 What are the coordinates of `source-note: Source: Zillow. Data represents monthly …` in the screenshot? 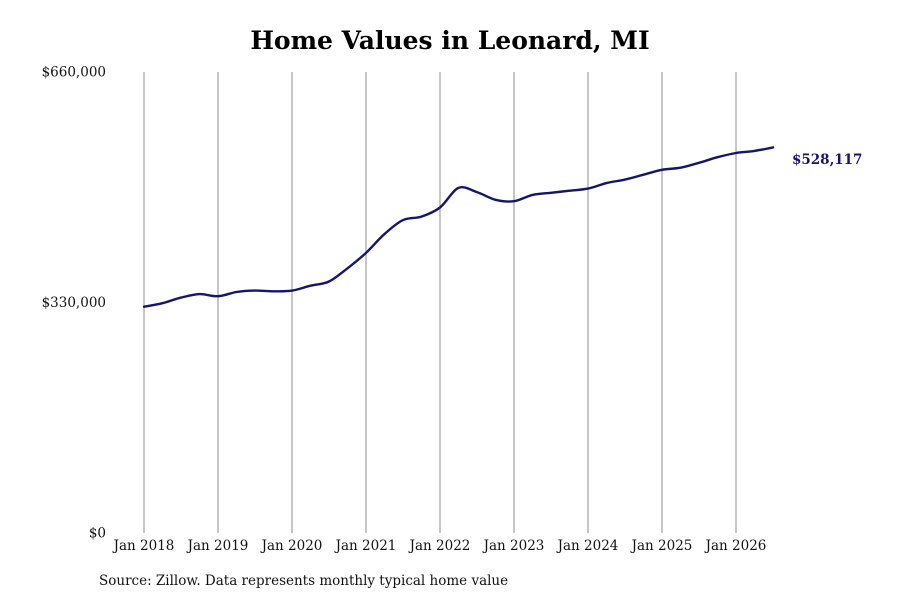 It's located at (304, 581).